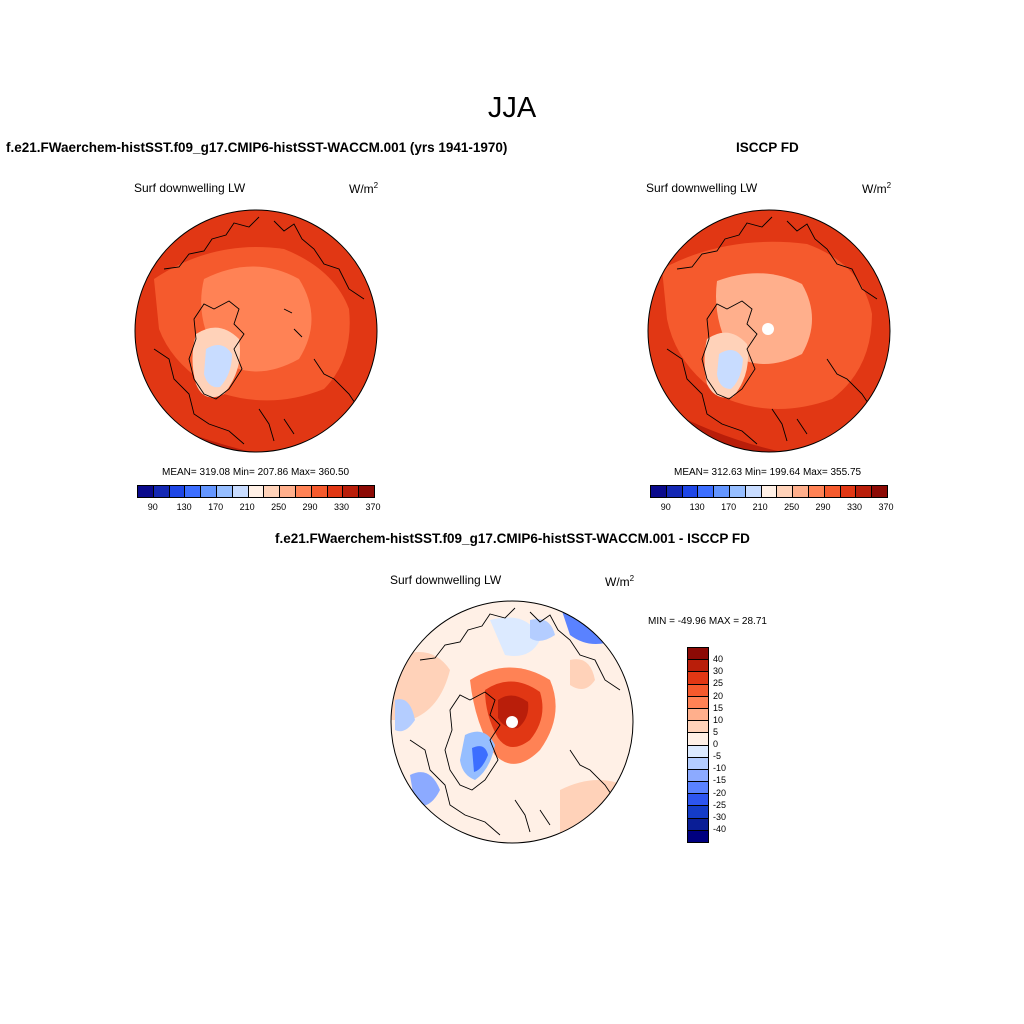  What do you see at coordinates (720, 828) in the screenshot?
I see `colorbar-tick-label: -40` at bounding box center [720, 828].